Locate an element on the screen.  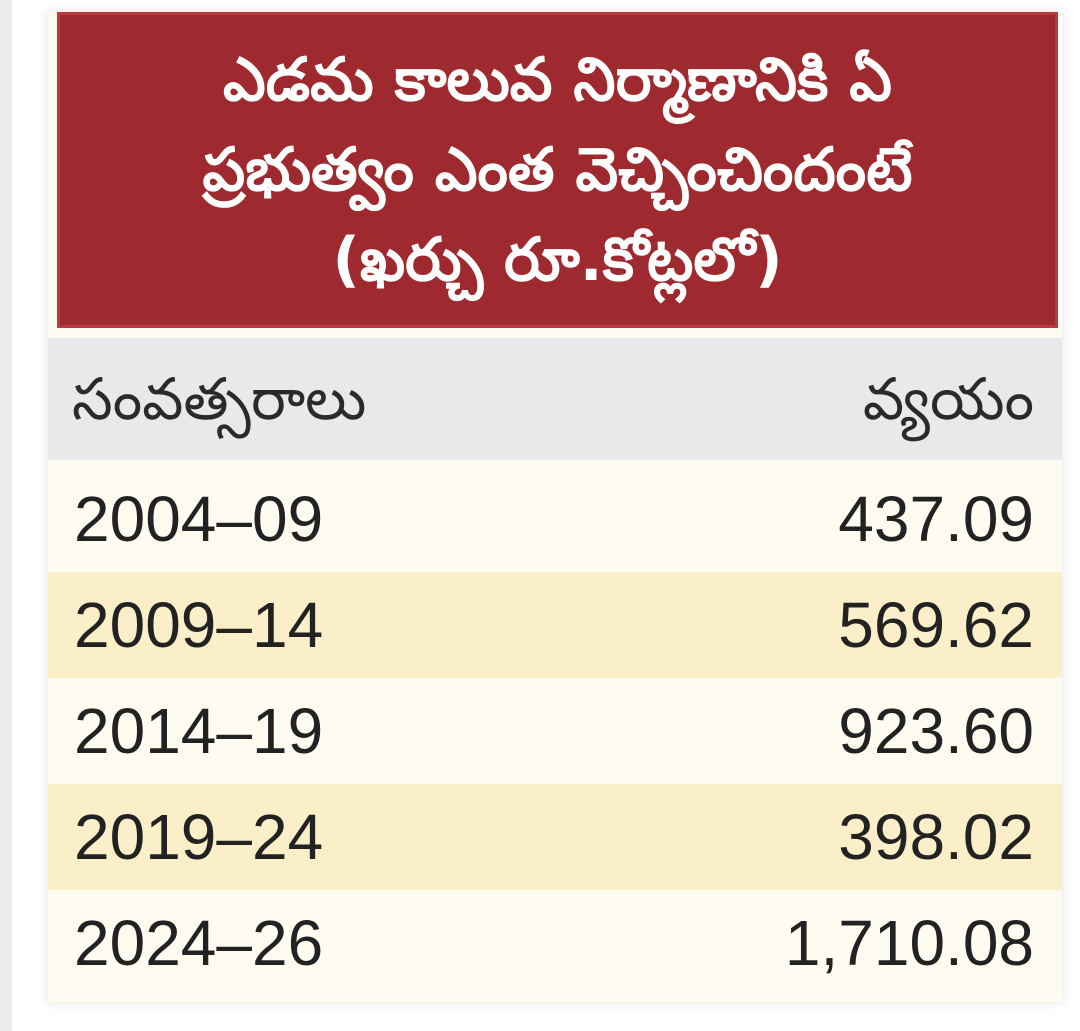
column-header-years: సంవత్సరాలు is located at coordinates (219, 399).